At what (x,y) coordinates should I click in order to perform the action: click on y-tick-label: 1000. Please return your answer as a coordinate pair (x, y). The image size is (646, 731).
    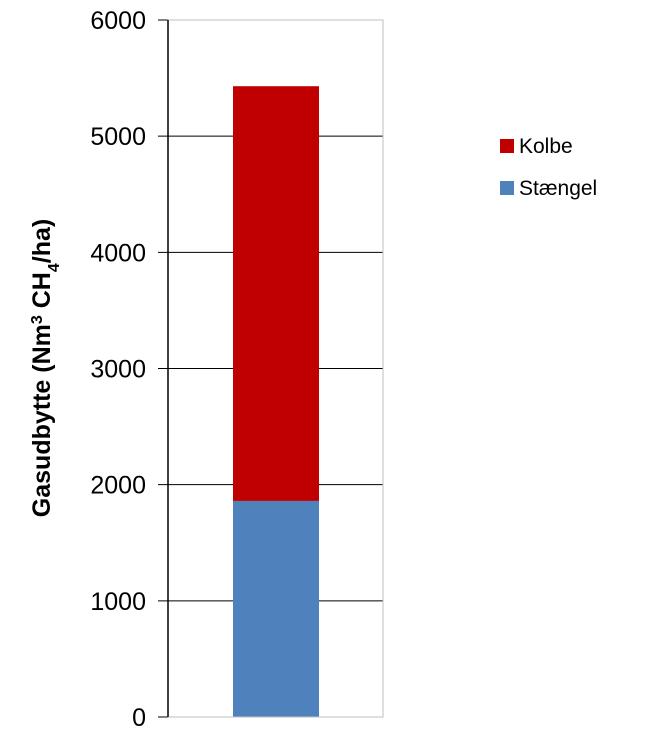
    Looking at the image, I should click on (118, 602).